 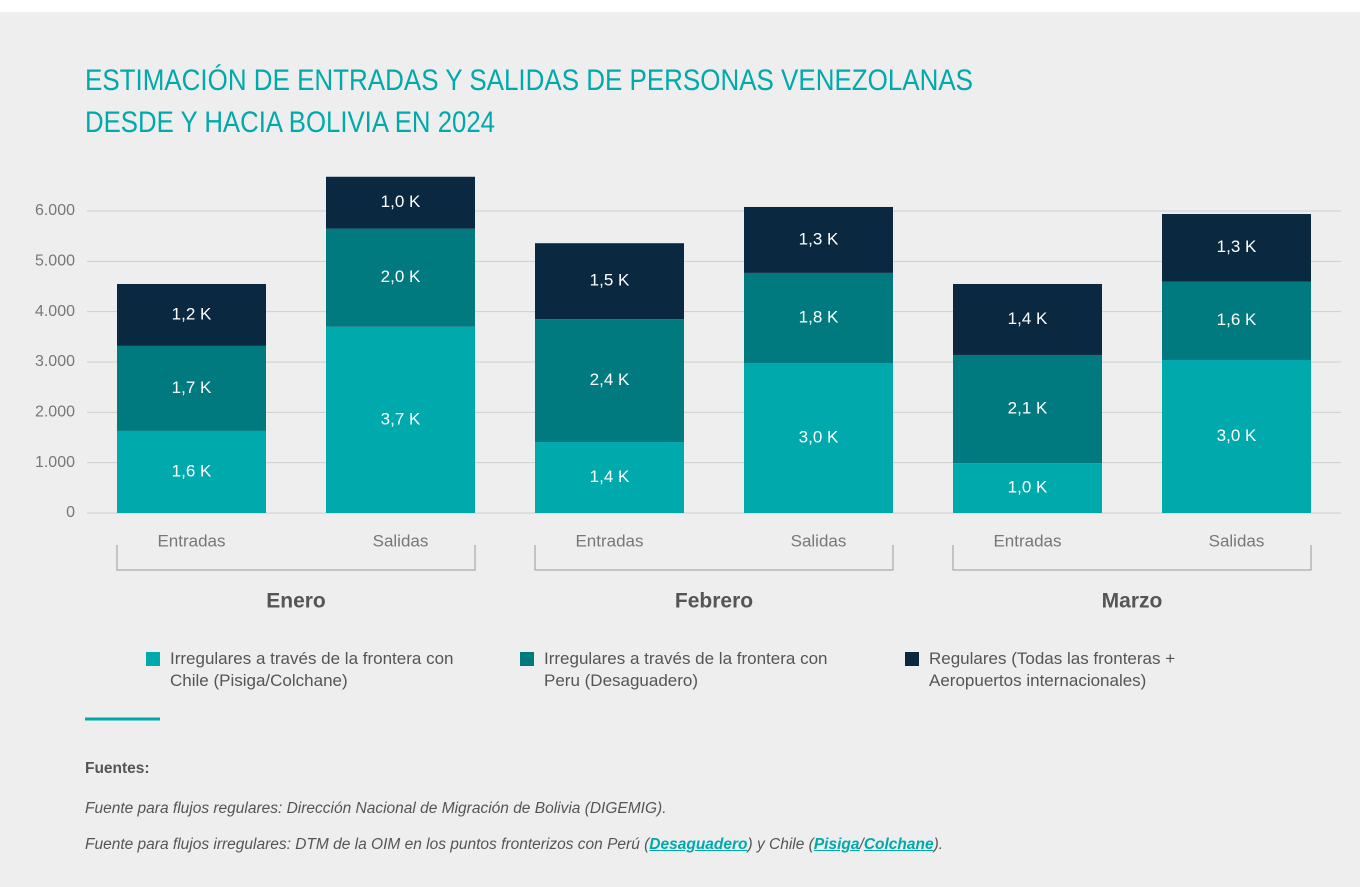 What do you see at coordinates (117, 768) in the screenshot?
I see `sources-heading: Fuentes:` at bounding box center [117, 768].